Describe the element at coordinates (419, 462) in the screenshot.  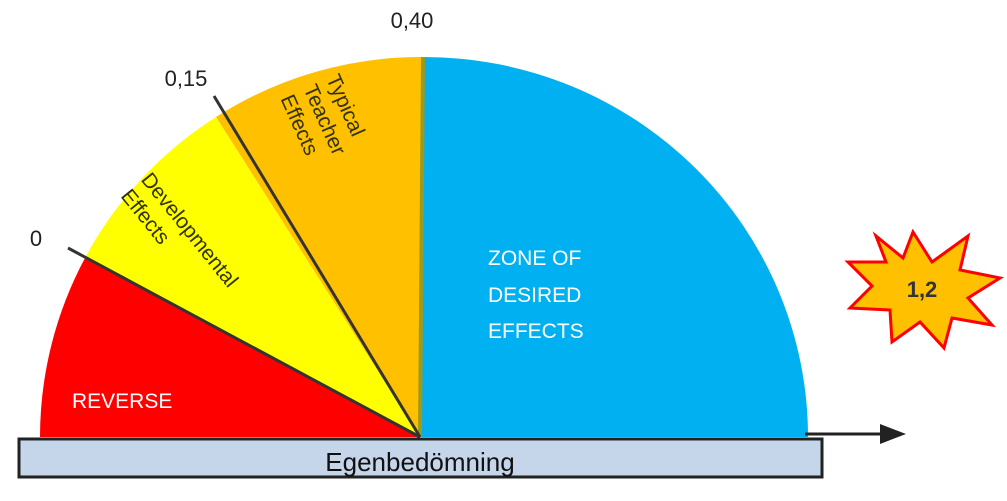
I see `bottom-bar-label: Egenbedömning` at that location.